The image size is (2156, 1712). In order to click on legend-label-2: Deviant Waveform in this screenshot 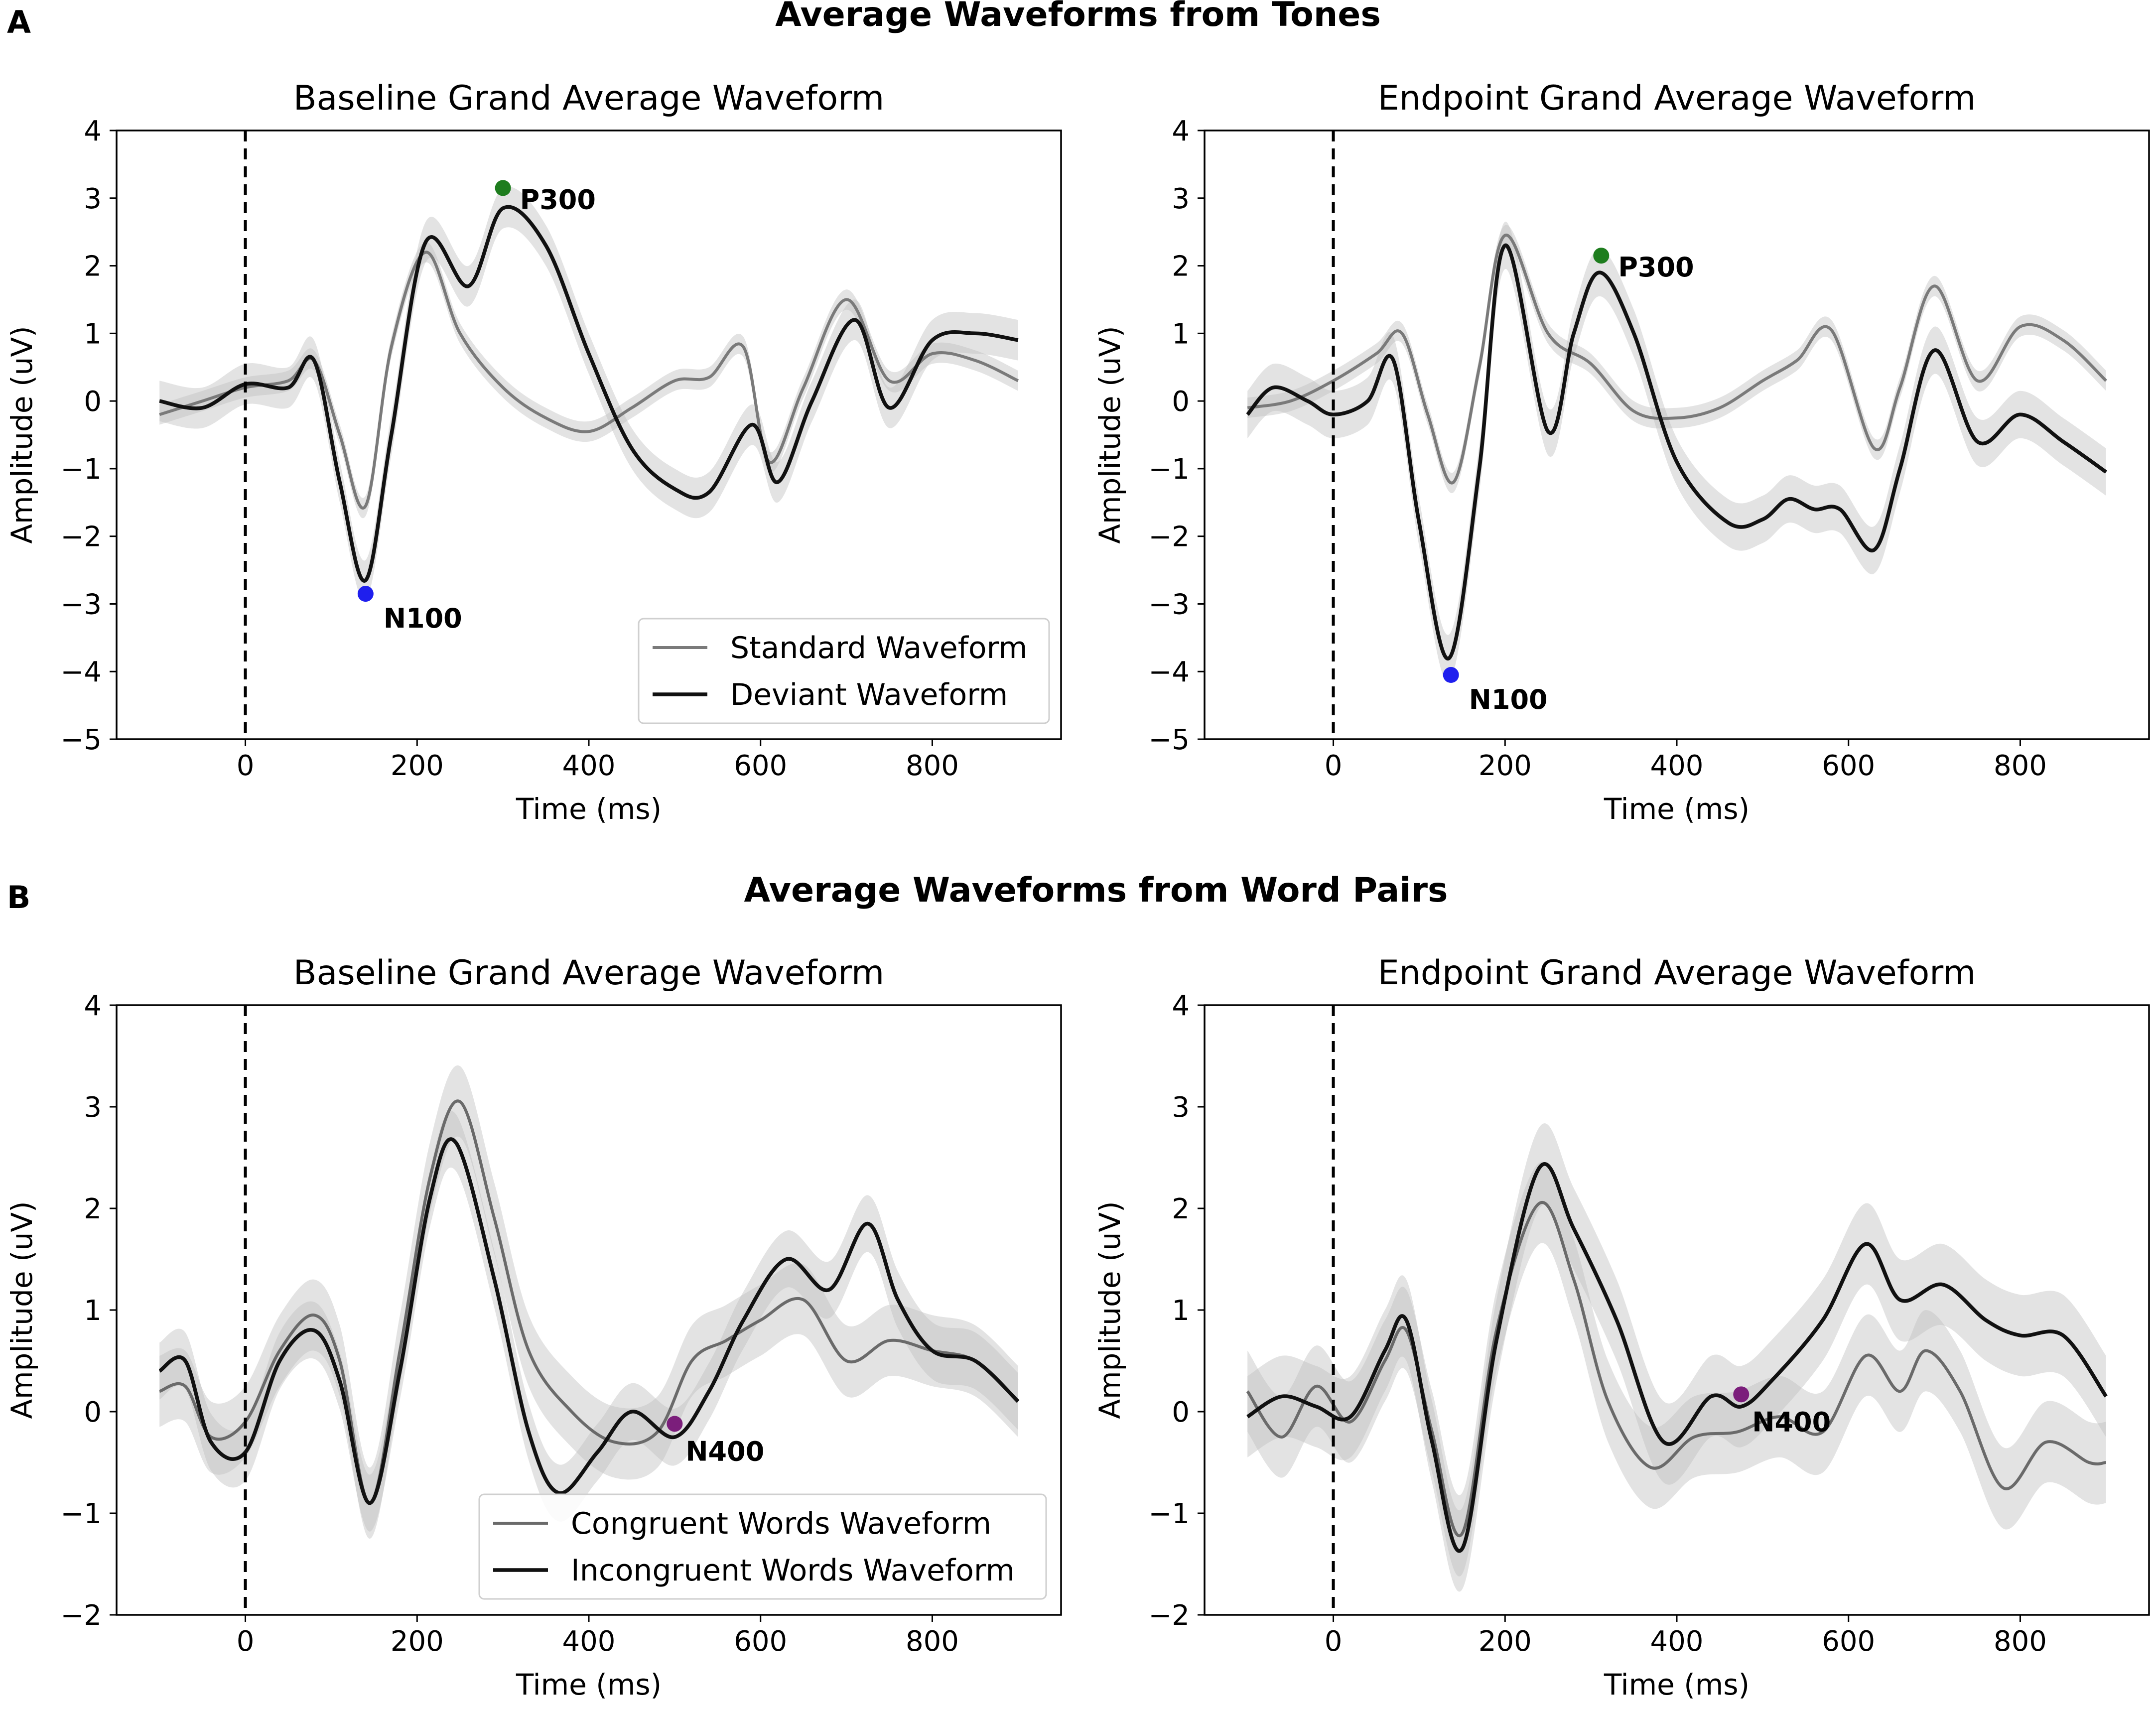, I will do `click(869, 695)`.